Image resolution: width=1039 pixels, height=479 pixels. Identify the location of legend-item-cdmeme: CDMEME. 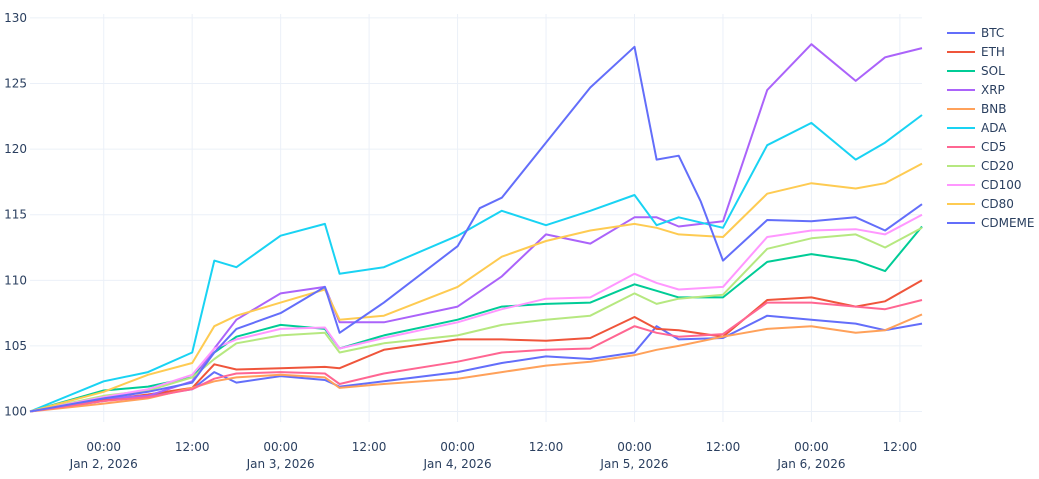
(991, 223).